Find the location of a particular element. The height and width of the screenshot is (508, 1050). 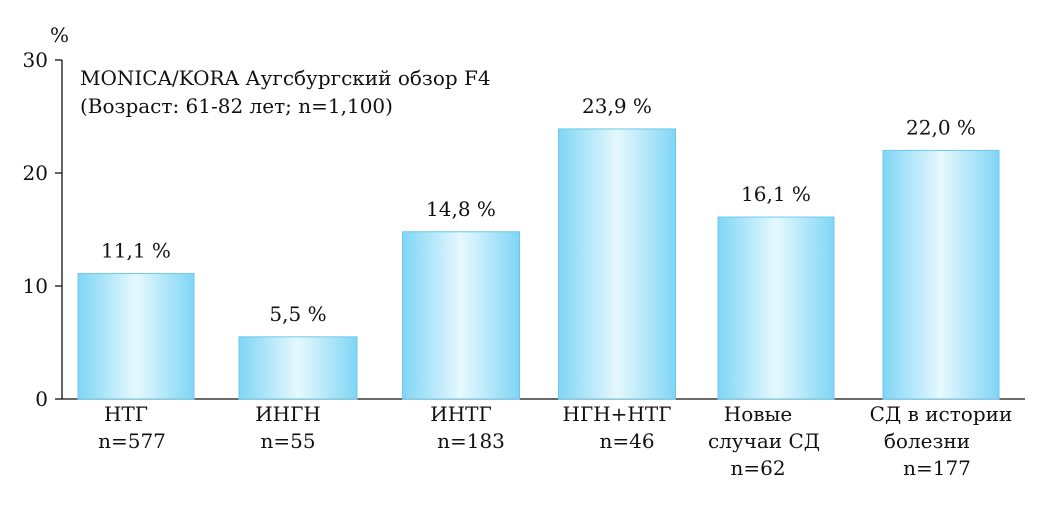

category-label: болезни is located at coordinates (927, 441).